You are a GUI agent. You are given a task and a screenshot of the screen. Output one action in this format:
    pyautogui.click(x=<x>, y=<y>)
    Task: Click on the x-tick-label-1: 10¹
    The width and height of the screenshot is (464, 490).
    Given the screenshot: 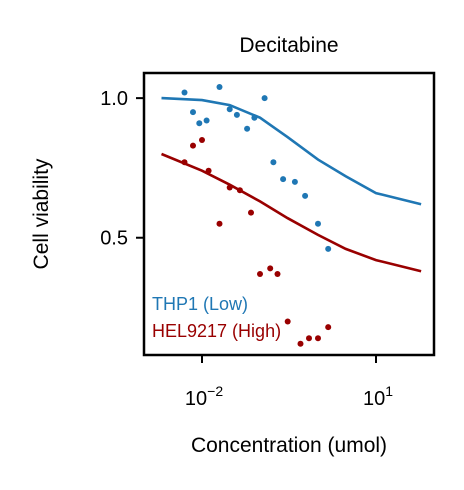 What is the action you would take?
    pyautogui.click(x=378, y=396)
    